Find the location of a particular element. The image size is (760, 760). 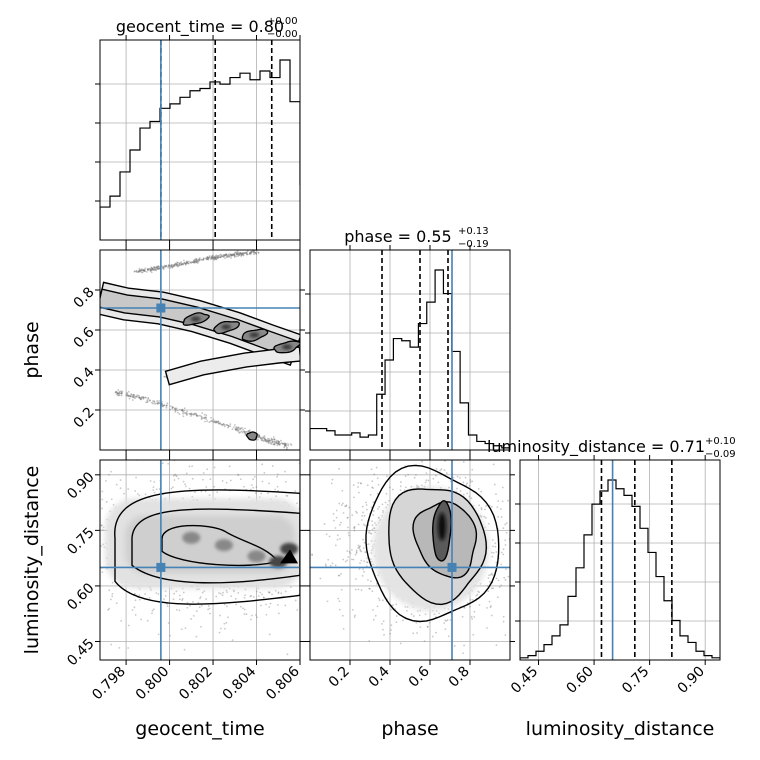

hist-frame is located at coordinates (410, 350).